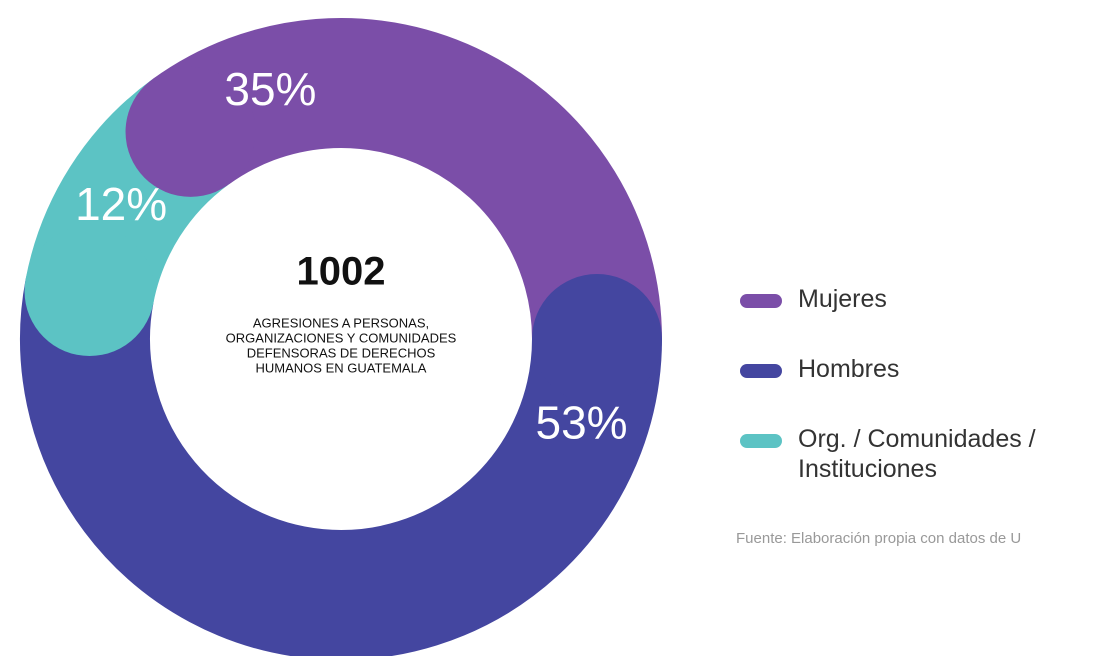 Image resolution: width=1107 pixels, height=656 pixels. What do you see at coordinates (270, 89) in the screenshot?
I see `value-label: 35%` at bounding box center [270, 89].